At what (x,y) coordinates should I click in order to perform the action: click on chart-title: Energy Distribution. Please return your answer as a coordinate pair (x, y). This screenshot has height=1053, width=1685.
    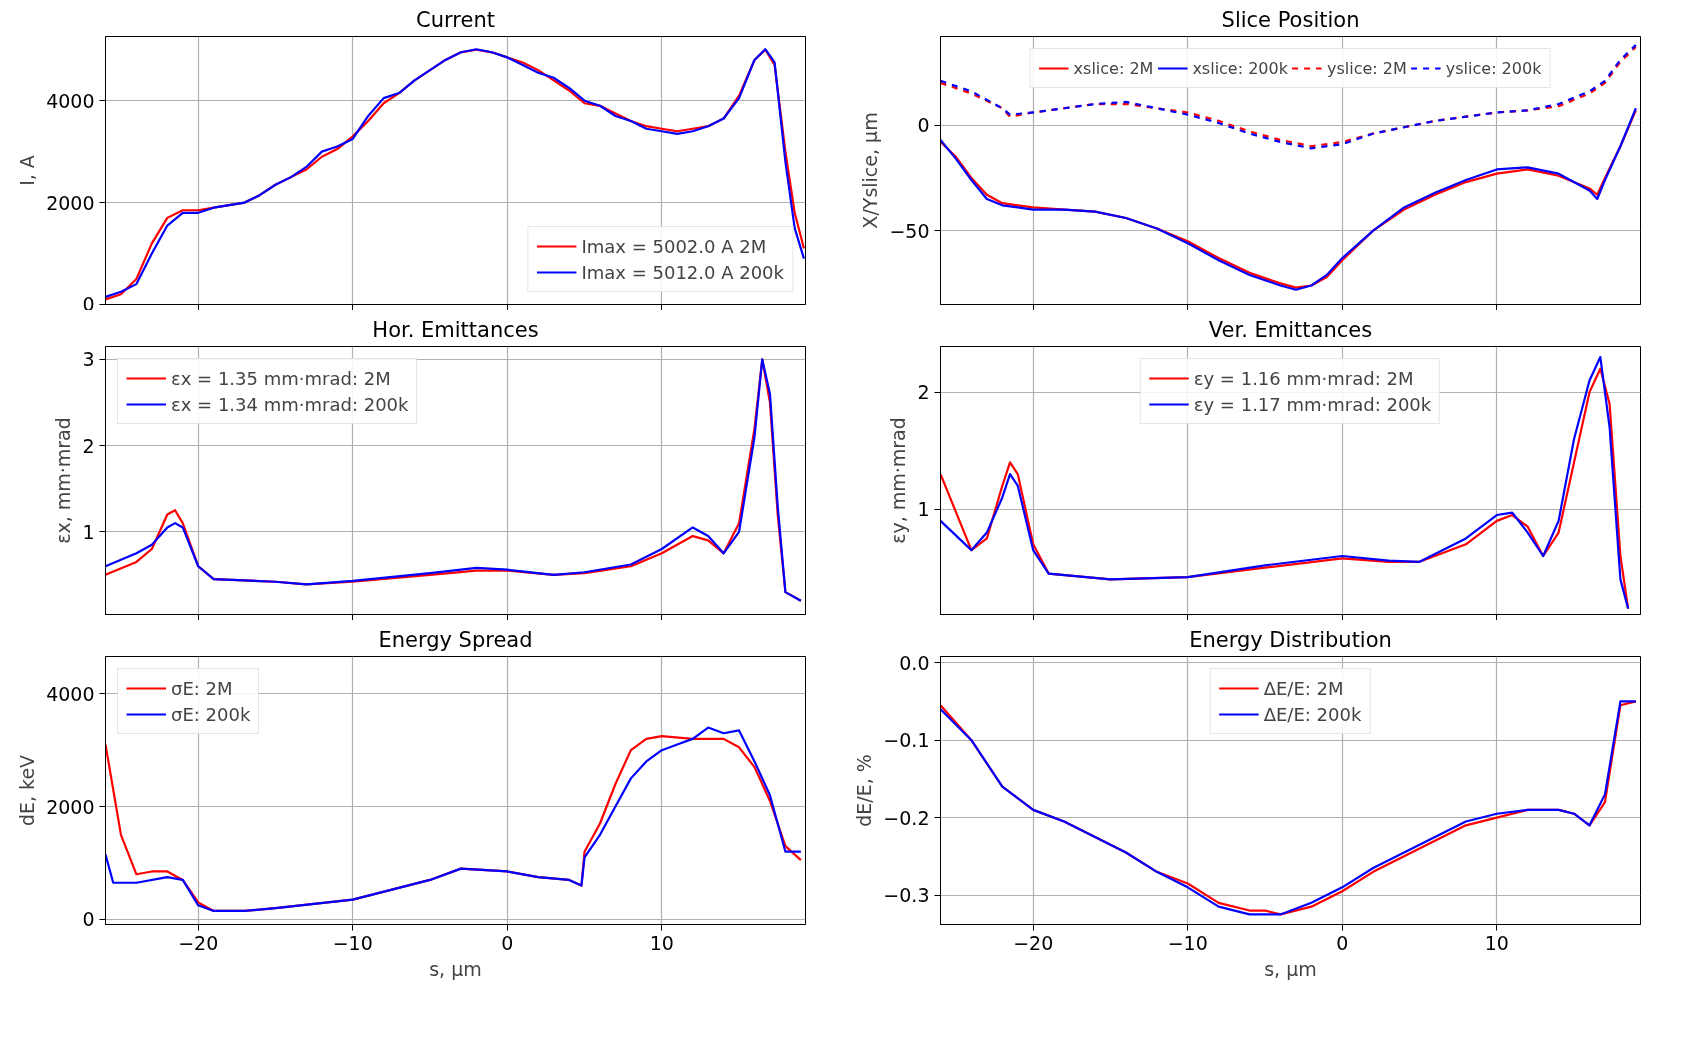
    Looking at the image, I should click on (1290, 639).